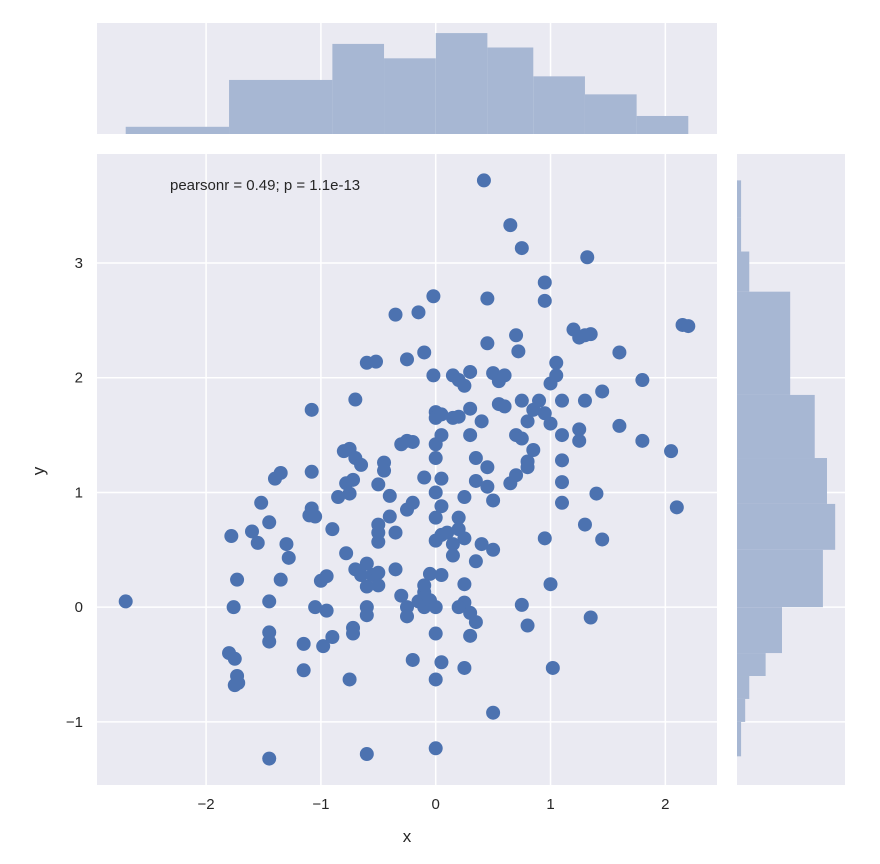 The height and width of the screenshot is (864, 880). What do you see at coordinates (665, 804) in the screenshot?
I see `x-tick-label: 2` at bounding box center [665, 804].